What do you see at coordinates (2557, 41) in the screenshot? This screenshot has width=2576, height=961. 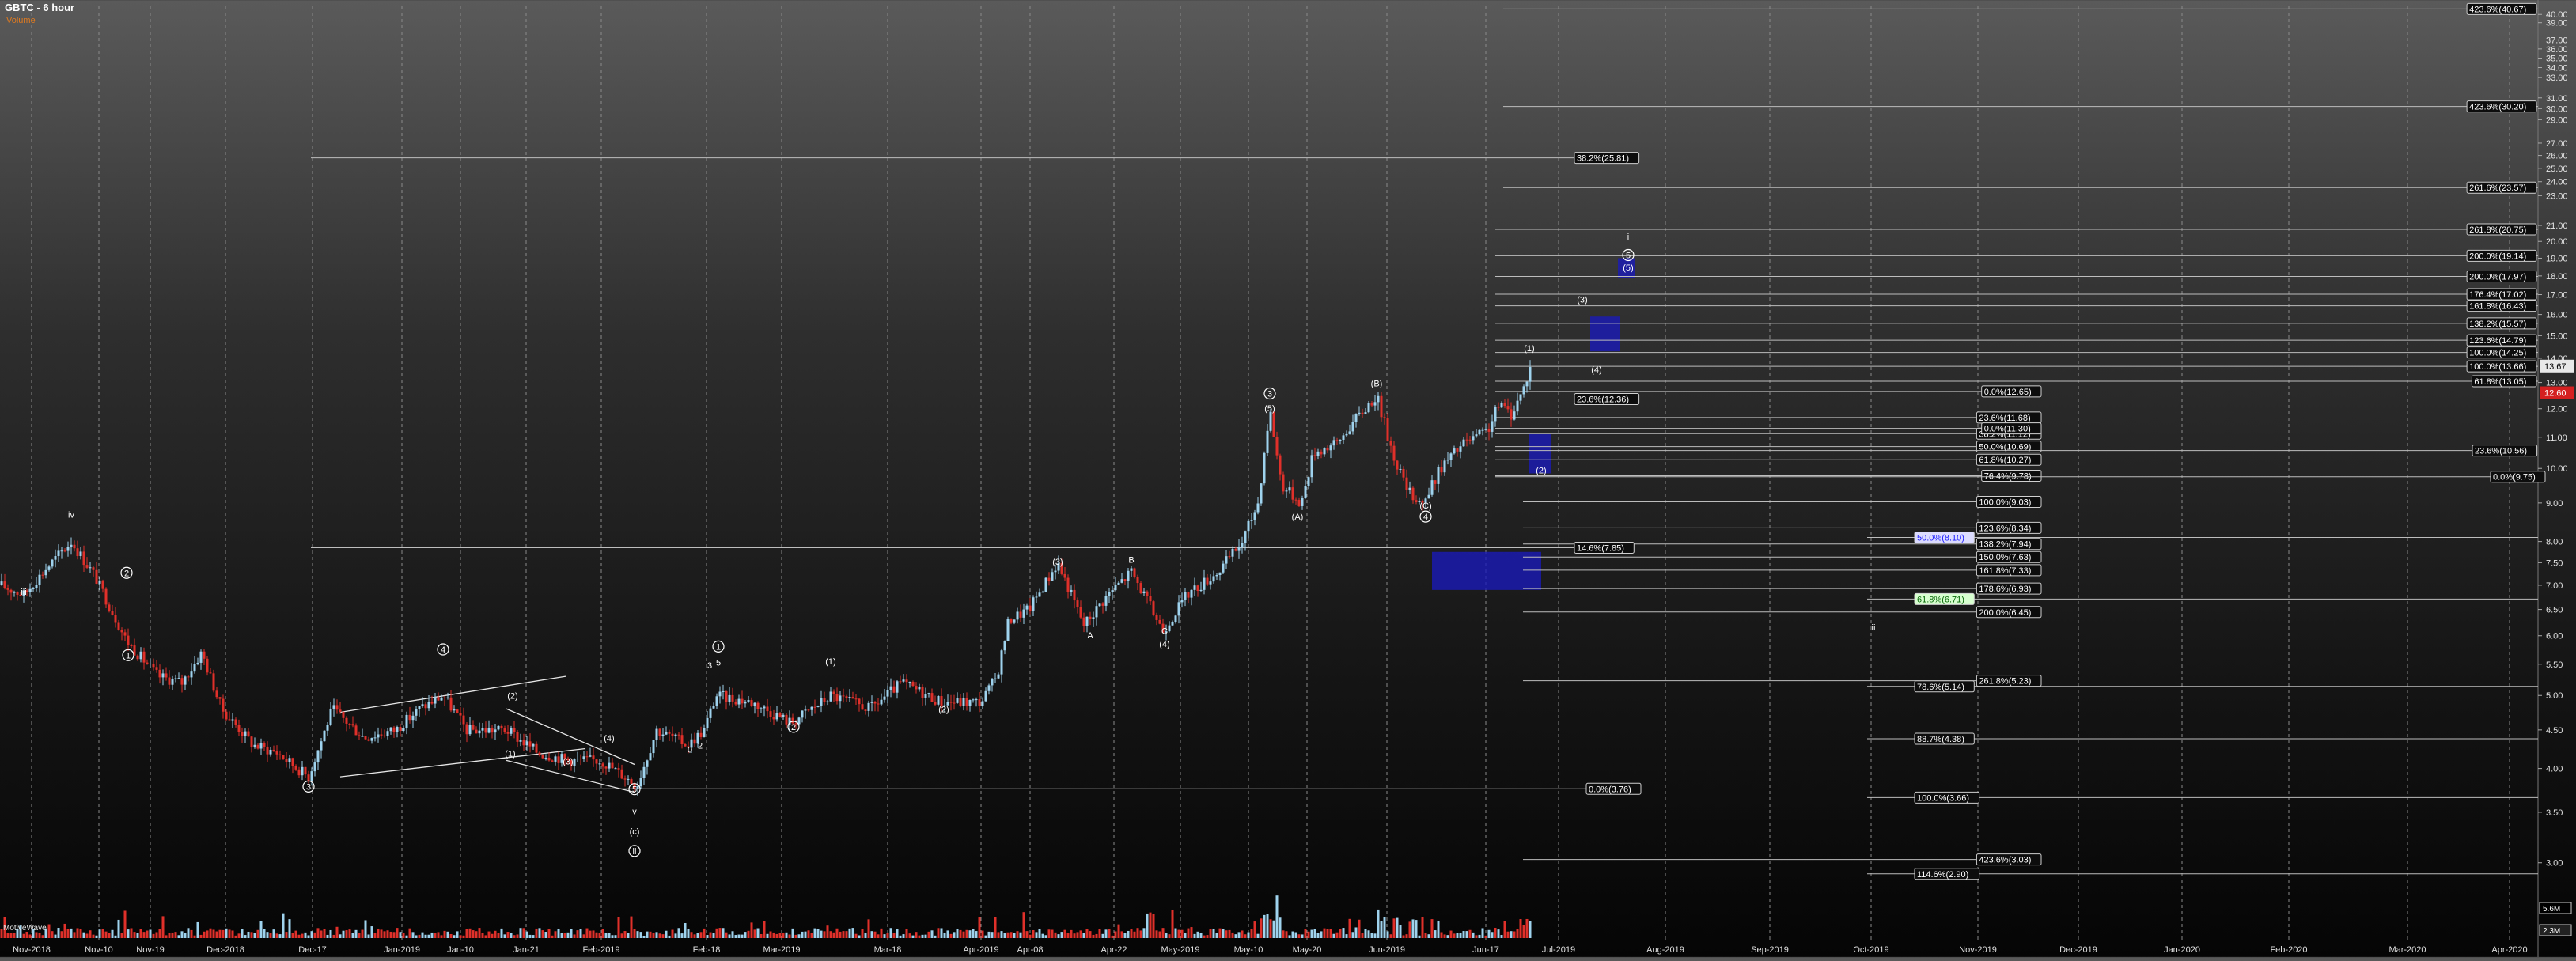 I see `price-tick-label: 37.00` at bounding box center [2557, 41].